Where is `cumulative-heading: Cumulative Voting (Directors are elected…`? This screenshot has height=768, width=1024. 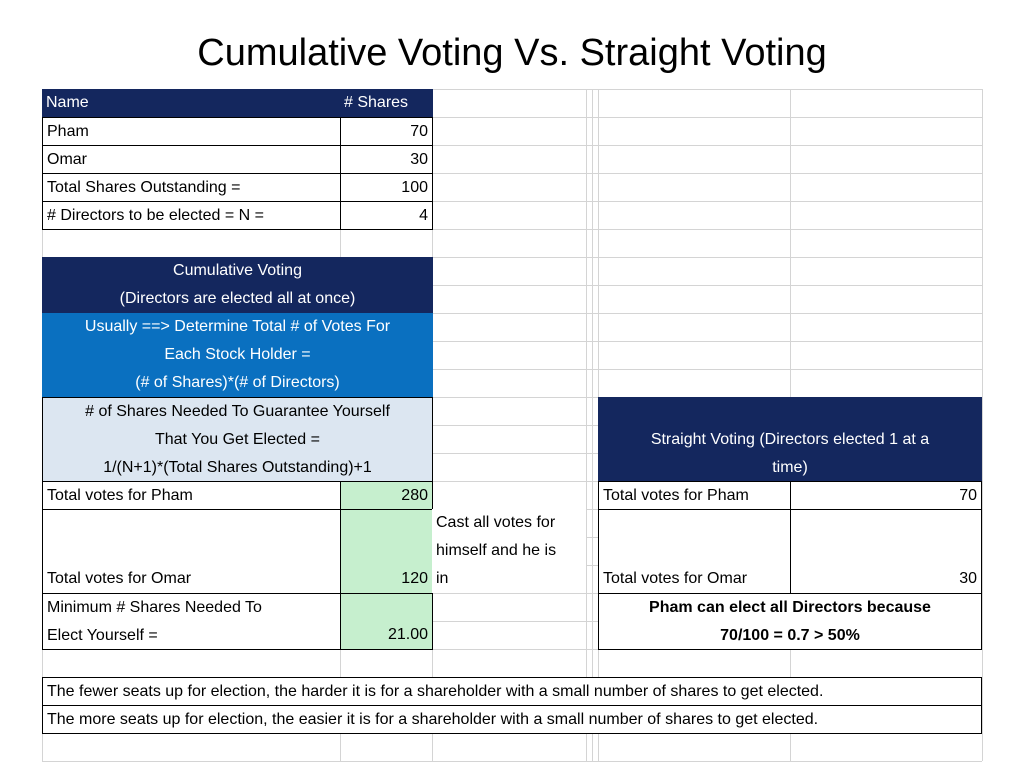 cumulative-heading: Cumulative Voting (Directors are elected… is located at coordinates (237, 285).